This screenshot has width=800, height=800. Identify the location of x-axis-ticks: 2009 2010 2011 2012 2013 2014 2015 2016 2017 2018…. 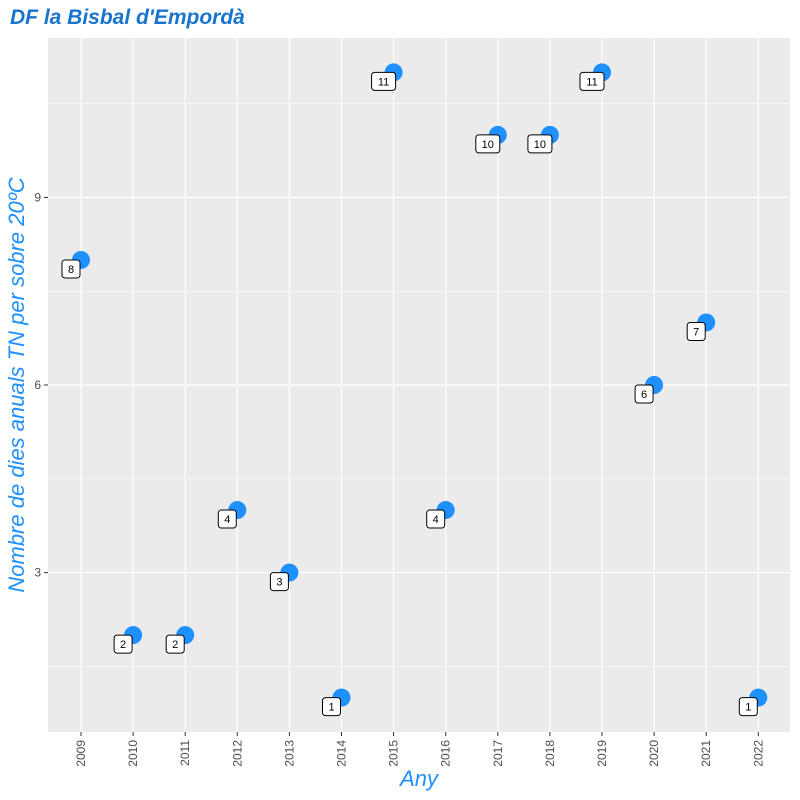
(419, 749).